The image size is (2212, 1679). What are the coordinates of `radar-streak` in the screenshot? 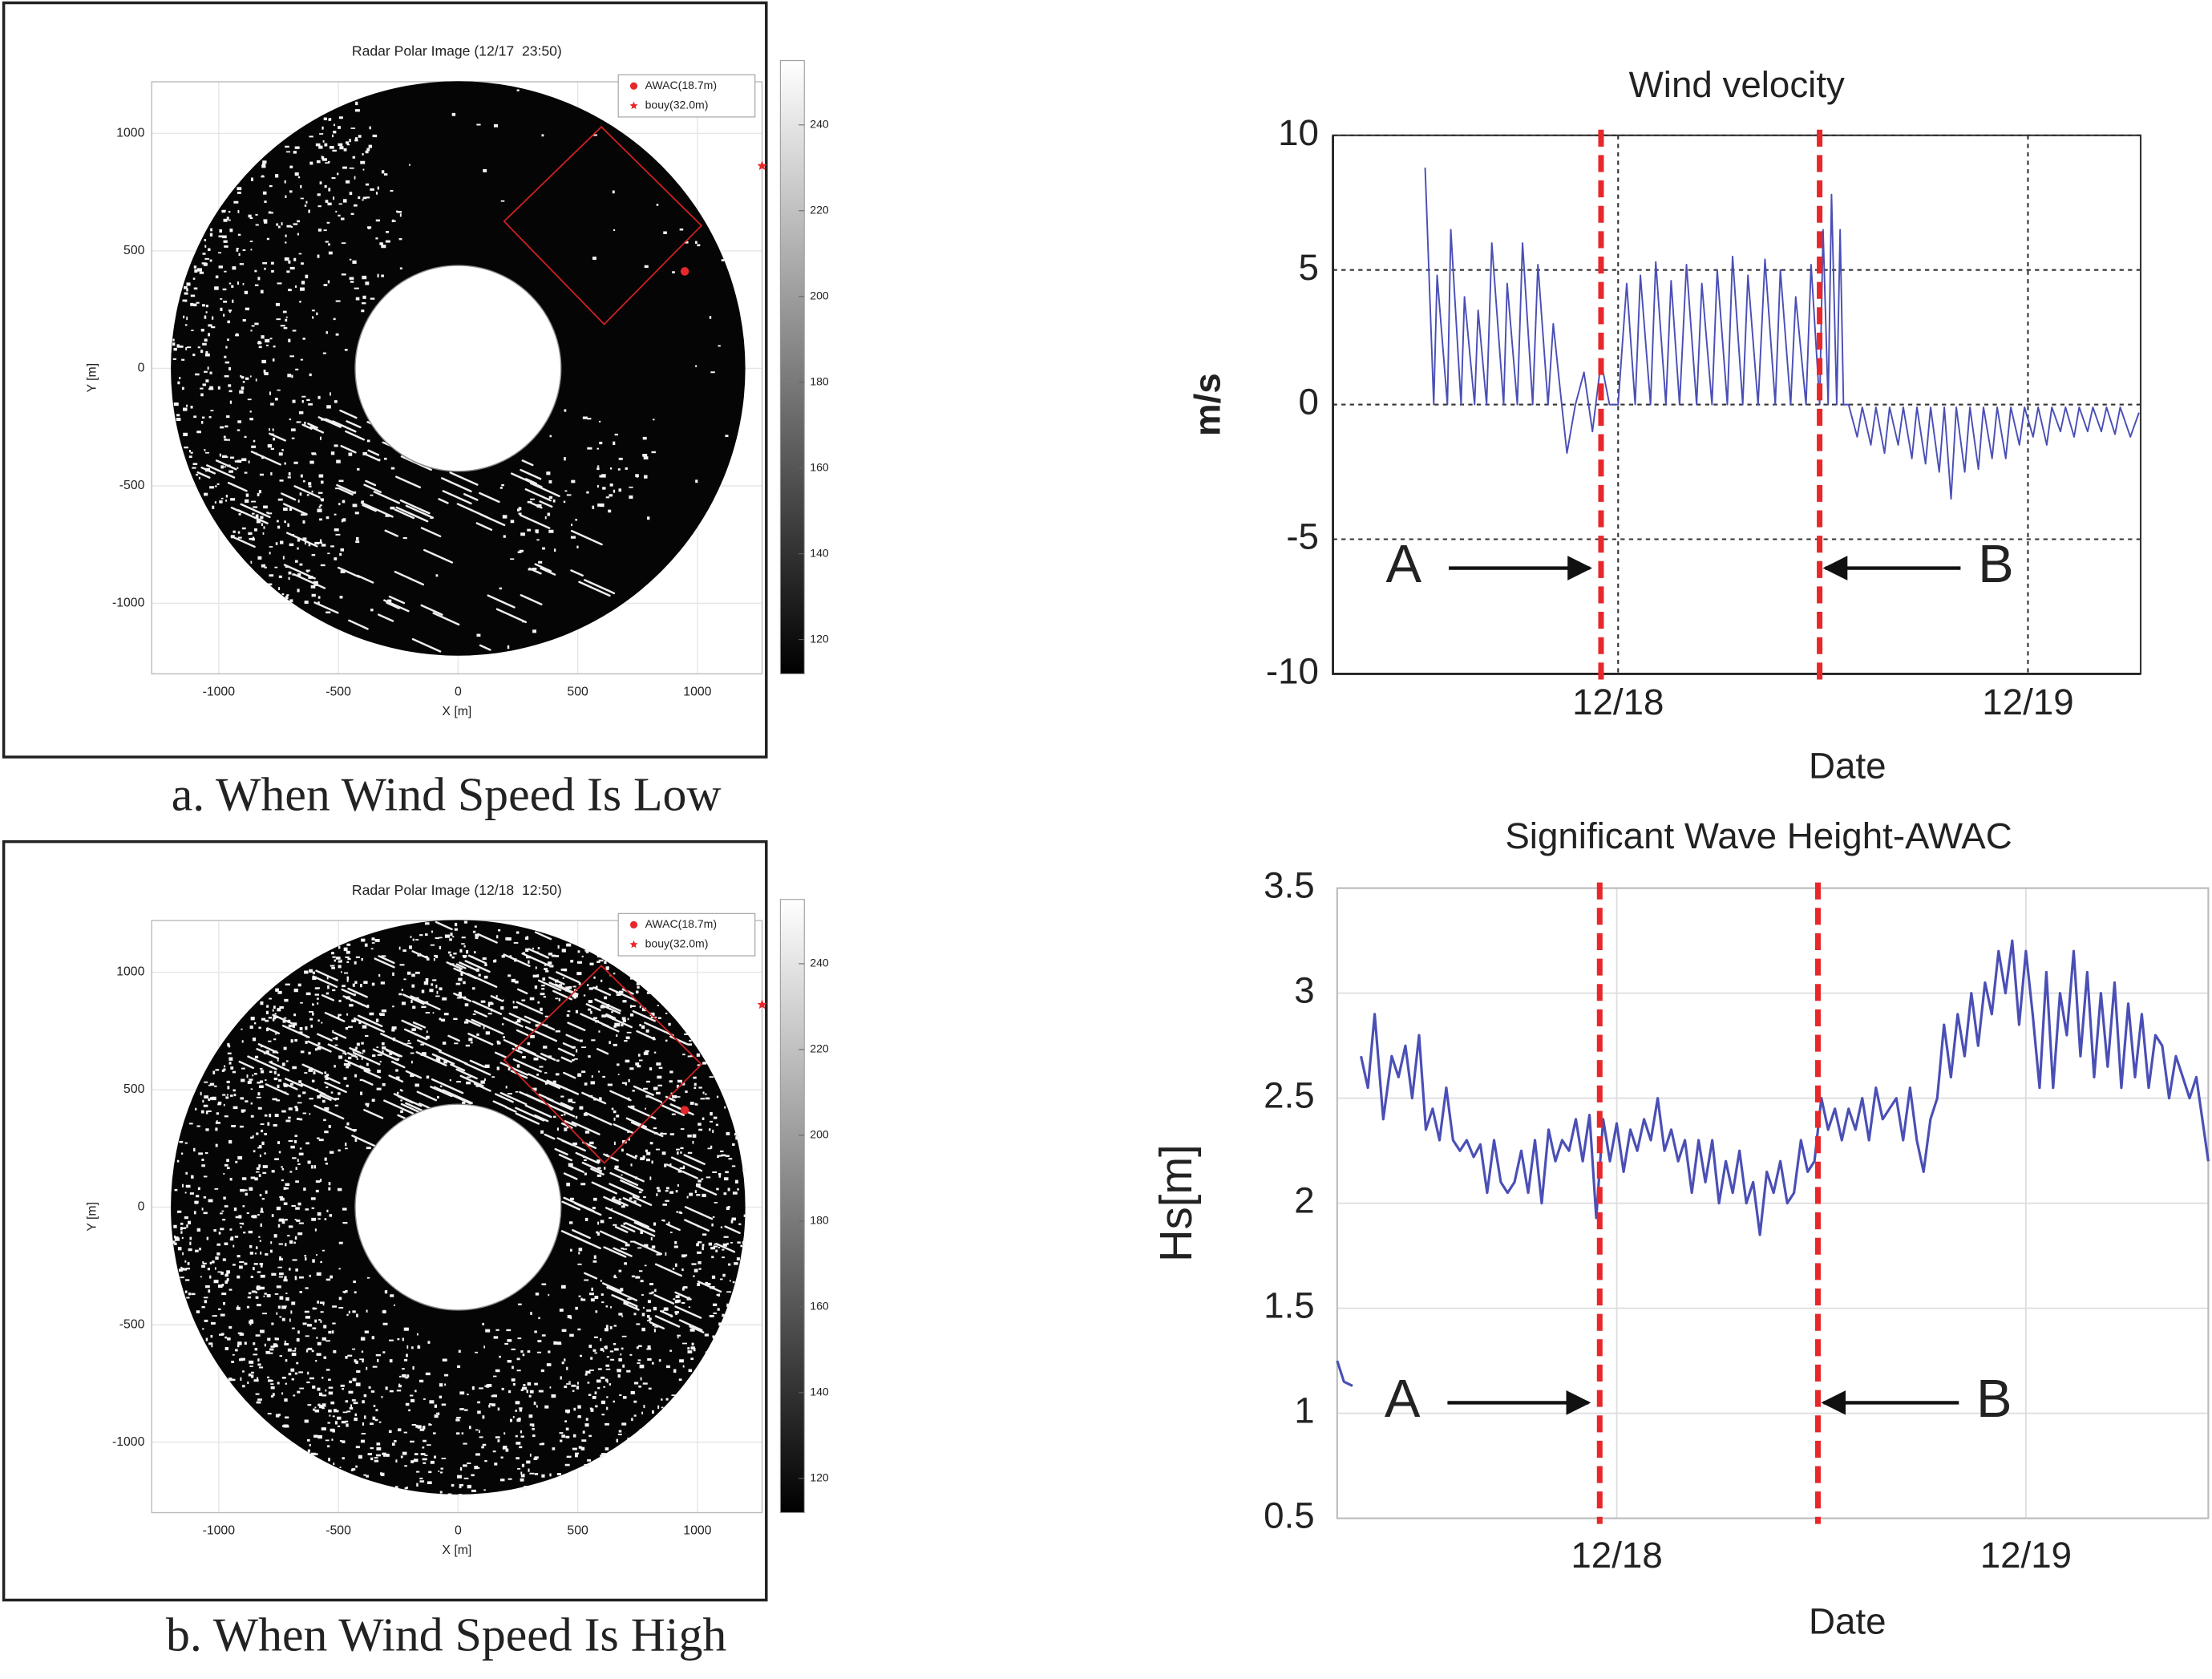 It's located at (489, 1126).